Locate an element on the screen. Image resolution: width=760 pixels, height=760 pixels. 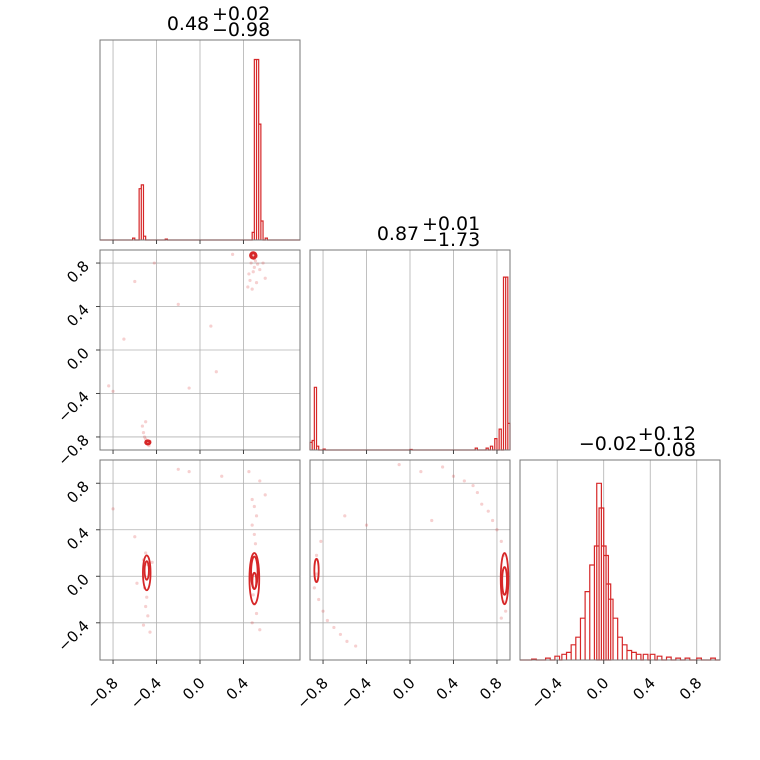
panel-0-0: 0.48 +0.02−0.98 is located at coordinates (200, 123).